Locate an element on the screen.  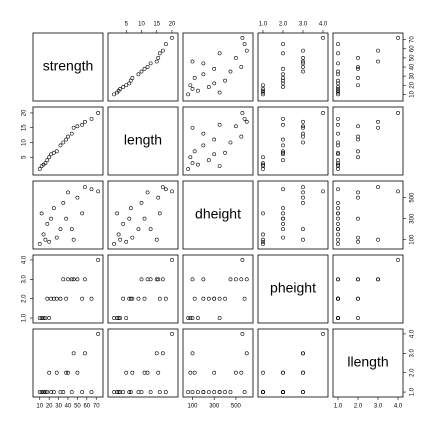
x-tick-label: 20 is located at coordinates (172, 25).